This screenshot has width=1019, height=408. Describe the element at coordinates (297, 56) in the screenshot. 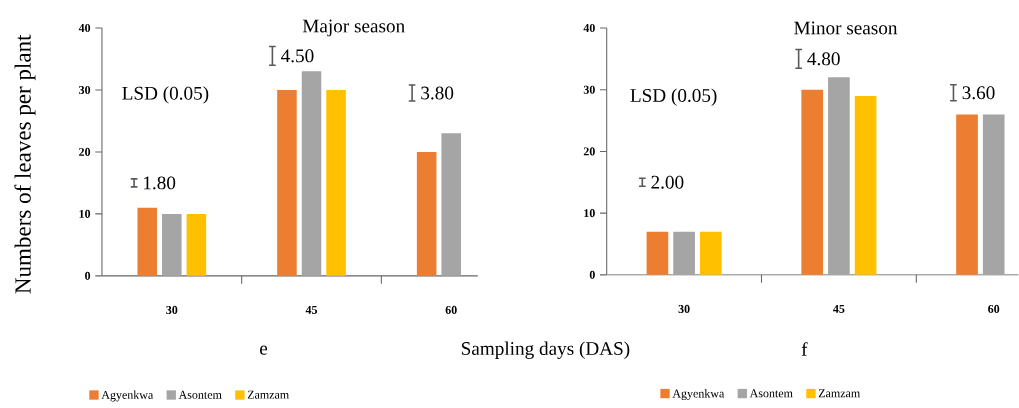

I see `annotation: 4.50` at that location.